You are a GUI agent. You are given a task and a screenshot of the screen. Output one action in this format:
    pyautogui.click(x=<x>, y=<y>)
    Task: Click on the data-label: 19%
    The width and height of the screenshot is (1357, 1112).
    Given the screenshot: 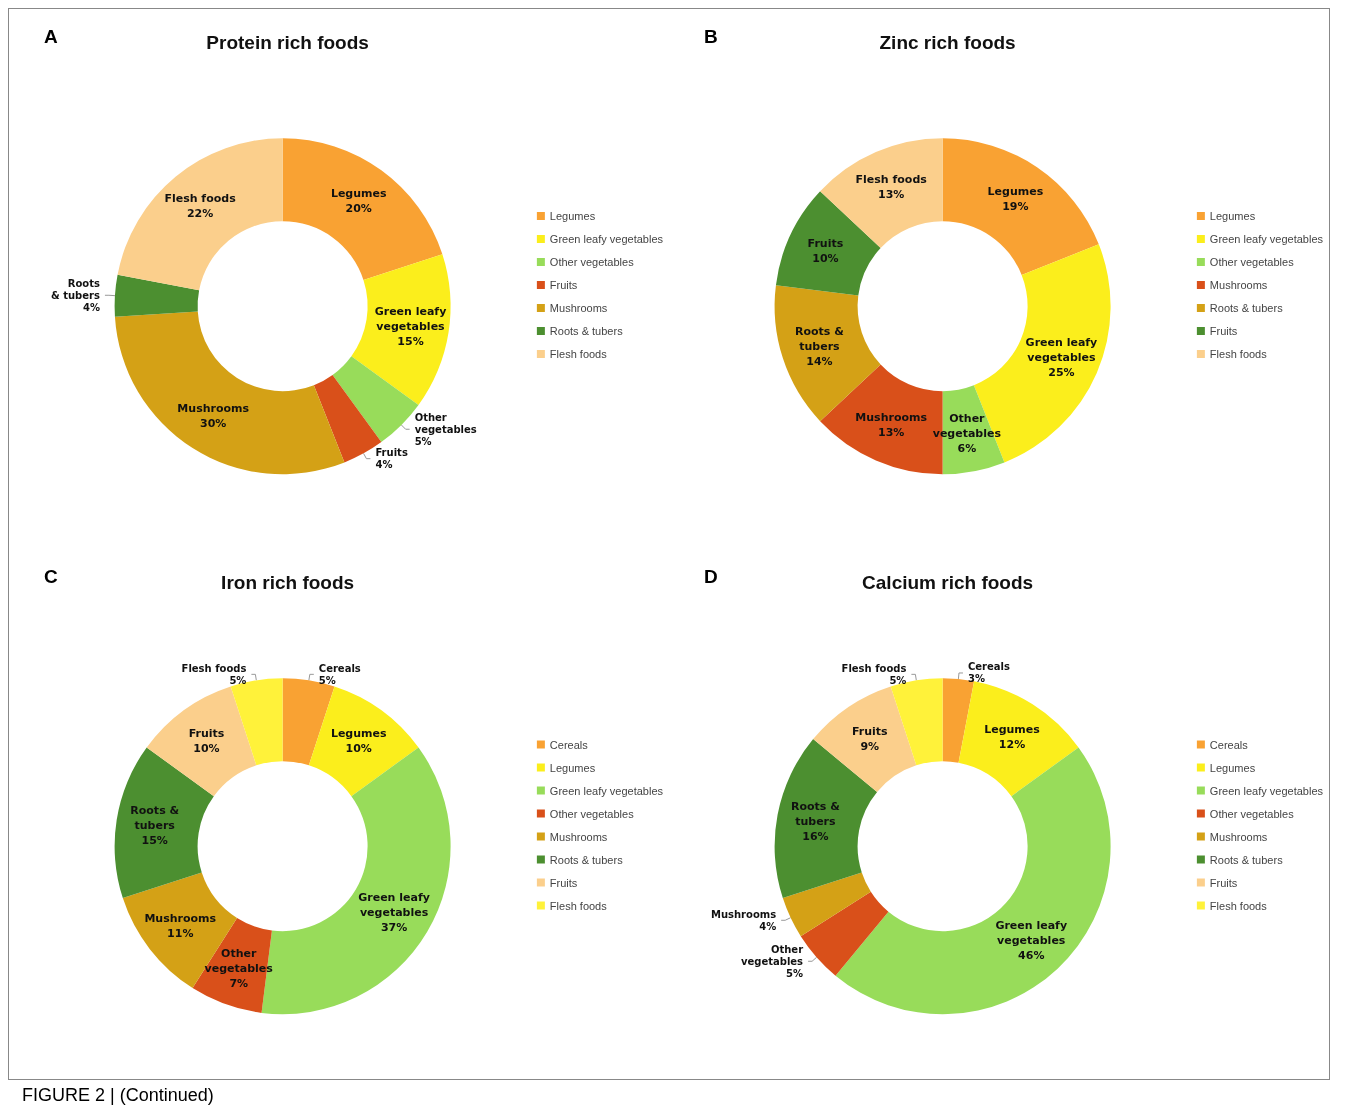 What is the action you would take?
    pyautogui.click(x=1015, y=207)
    